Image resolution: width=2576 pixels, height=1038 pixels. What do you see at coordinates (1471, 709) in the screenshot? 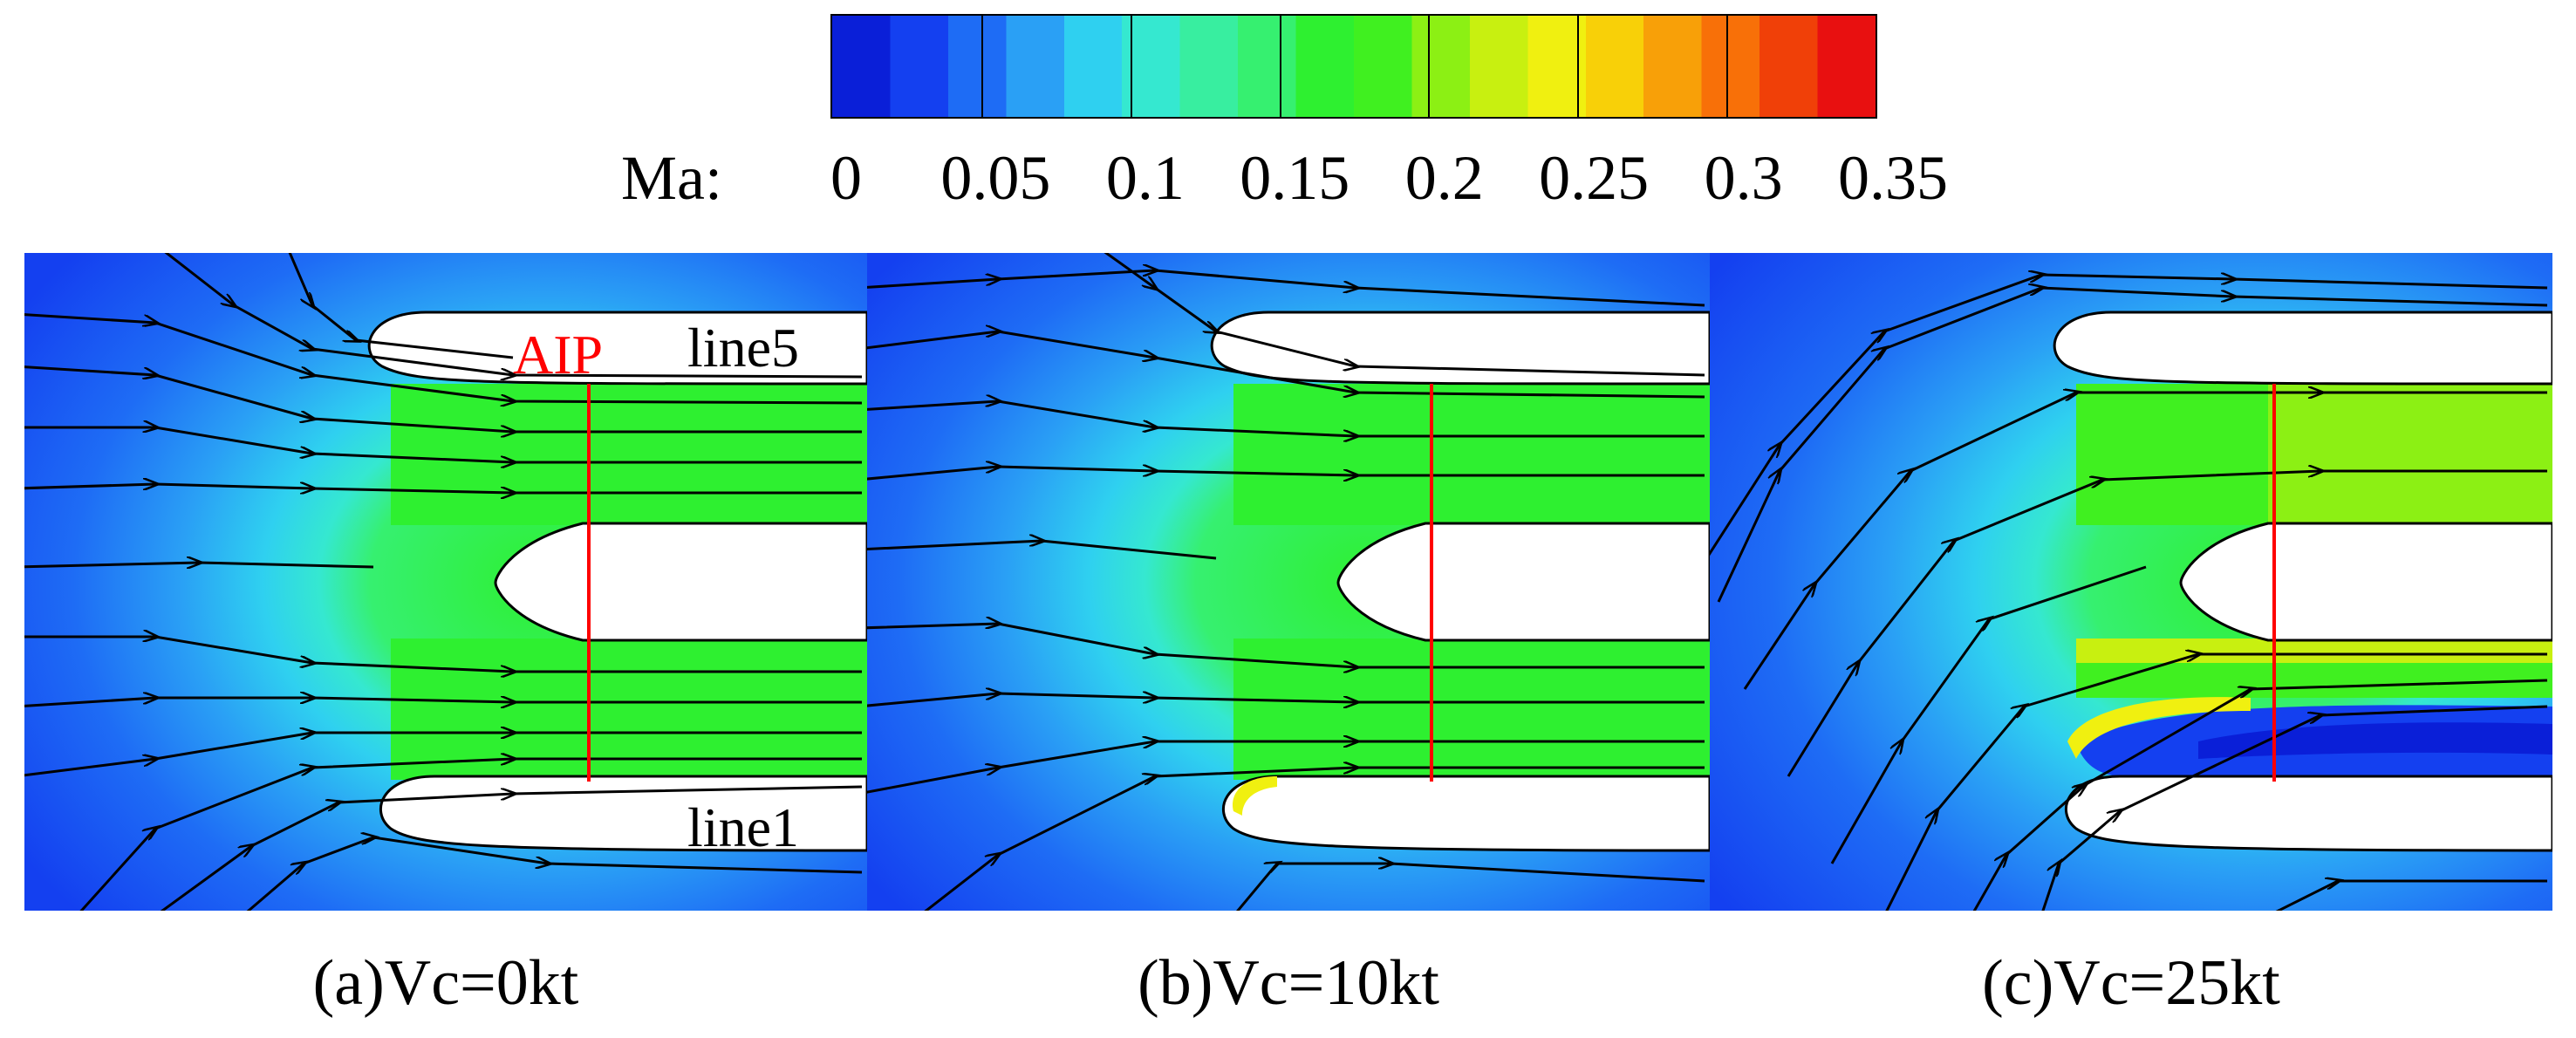
I see `duct-flow-lower` at bounding box center [1471, 709].